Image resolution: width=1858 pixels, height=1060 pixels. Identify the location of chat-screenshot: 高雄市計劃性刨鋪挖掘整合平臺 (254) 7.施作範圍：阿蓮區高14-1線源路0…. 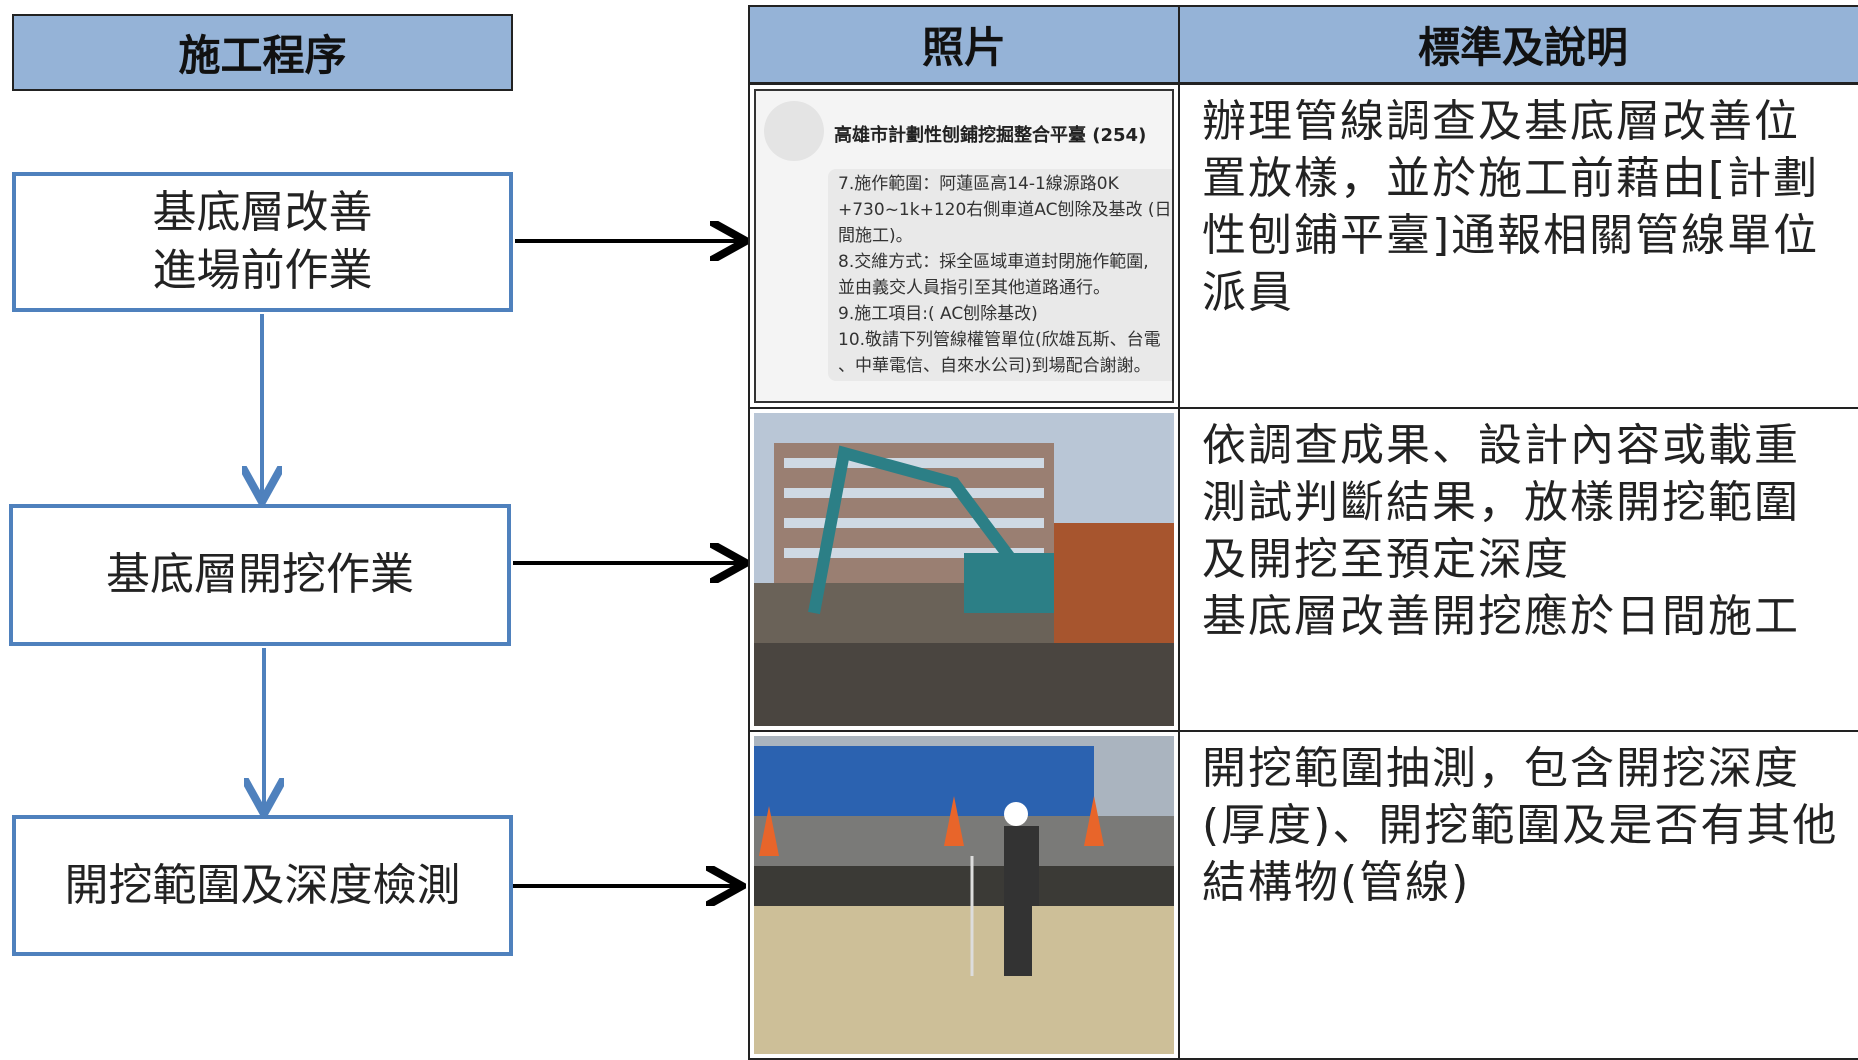
(964, 246).